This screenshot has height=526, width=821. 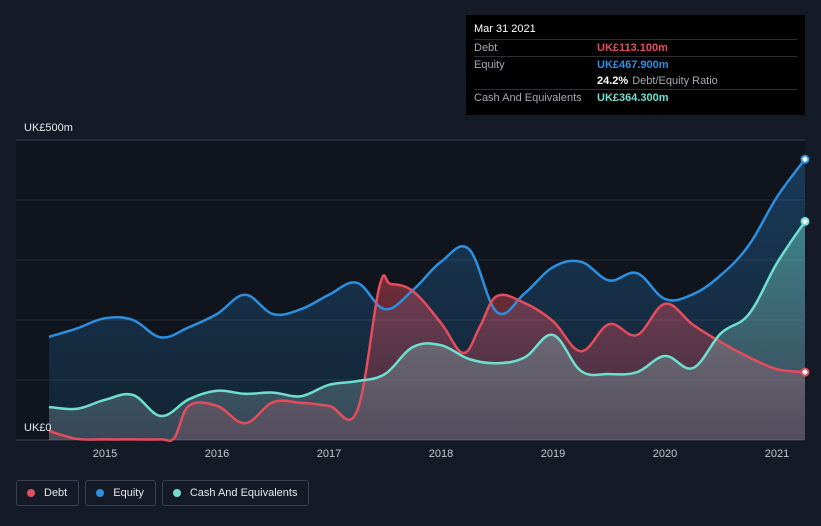 What do you see at coordinates (805, 221) in the screenshot?
I see `cash-end-marker` at bounding box center [805, 221].